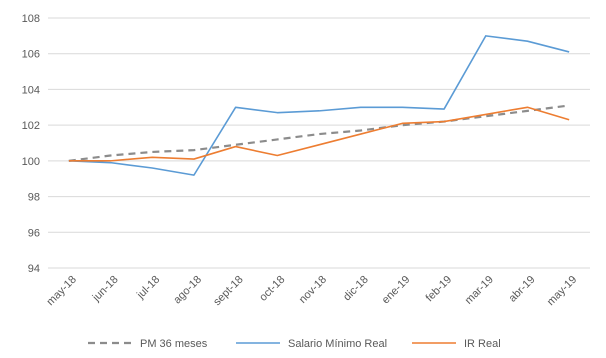 This screenshot has height=358, width=606. What do you see at coordinates (187, 290) in the screenshot?
I see `x-tick-label: ago-18` at bounding box center [187, 290].